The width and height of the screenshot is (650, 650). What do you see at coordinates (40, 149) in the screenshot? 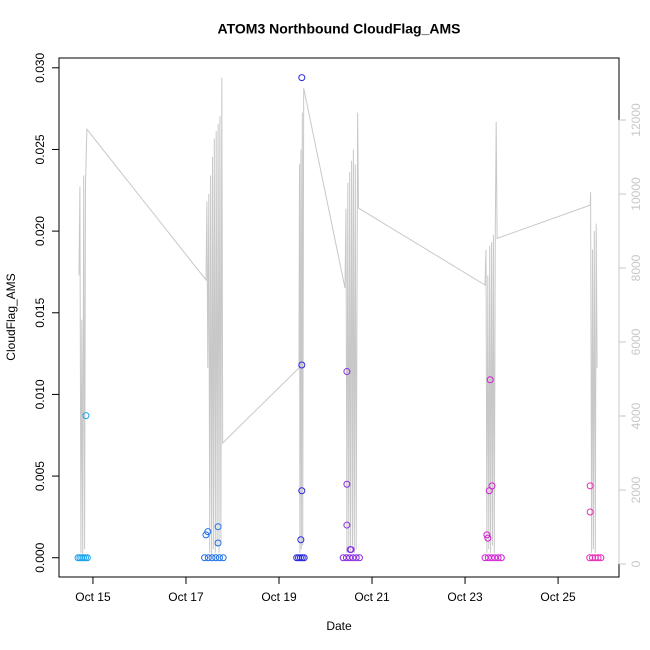
I see `y-tick-label: 0.025` at bounding box center [40, 149].